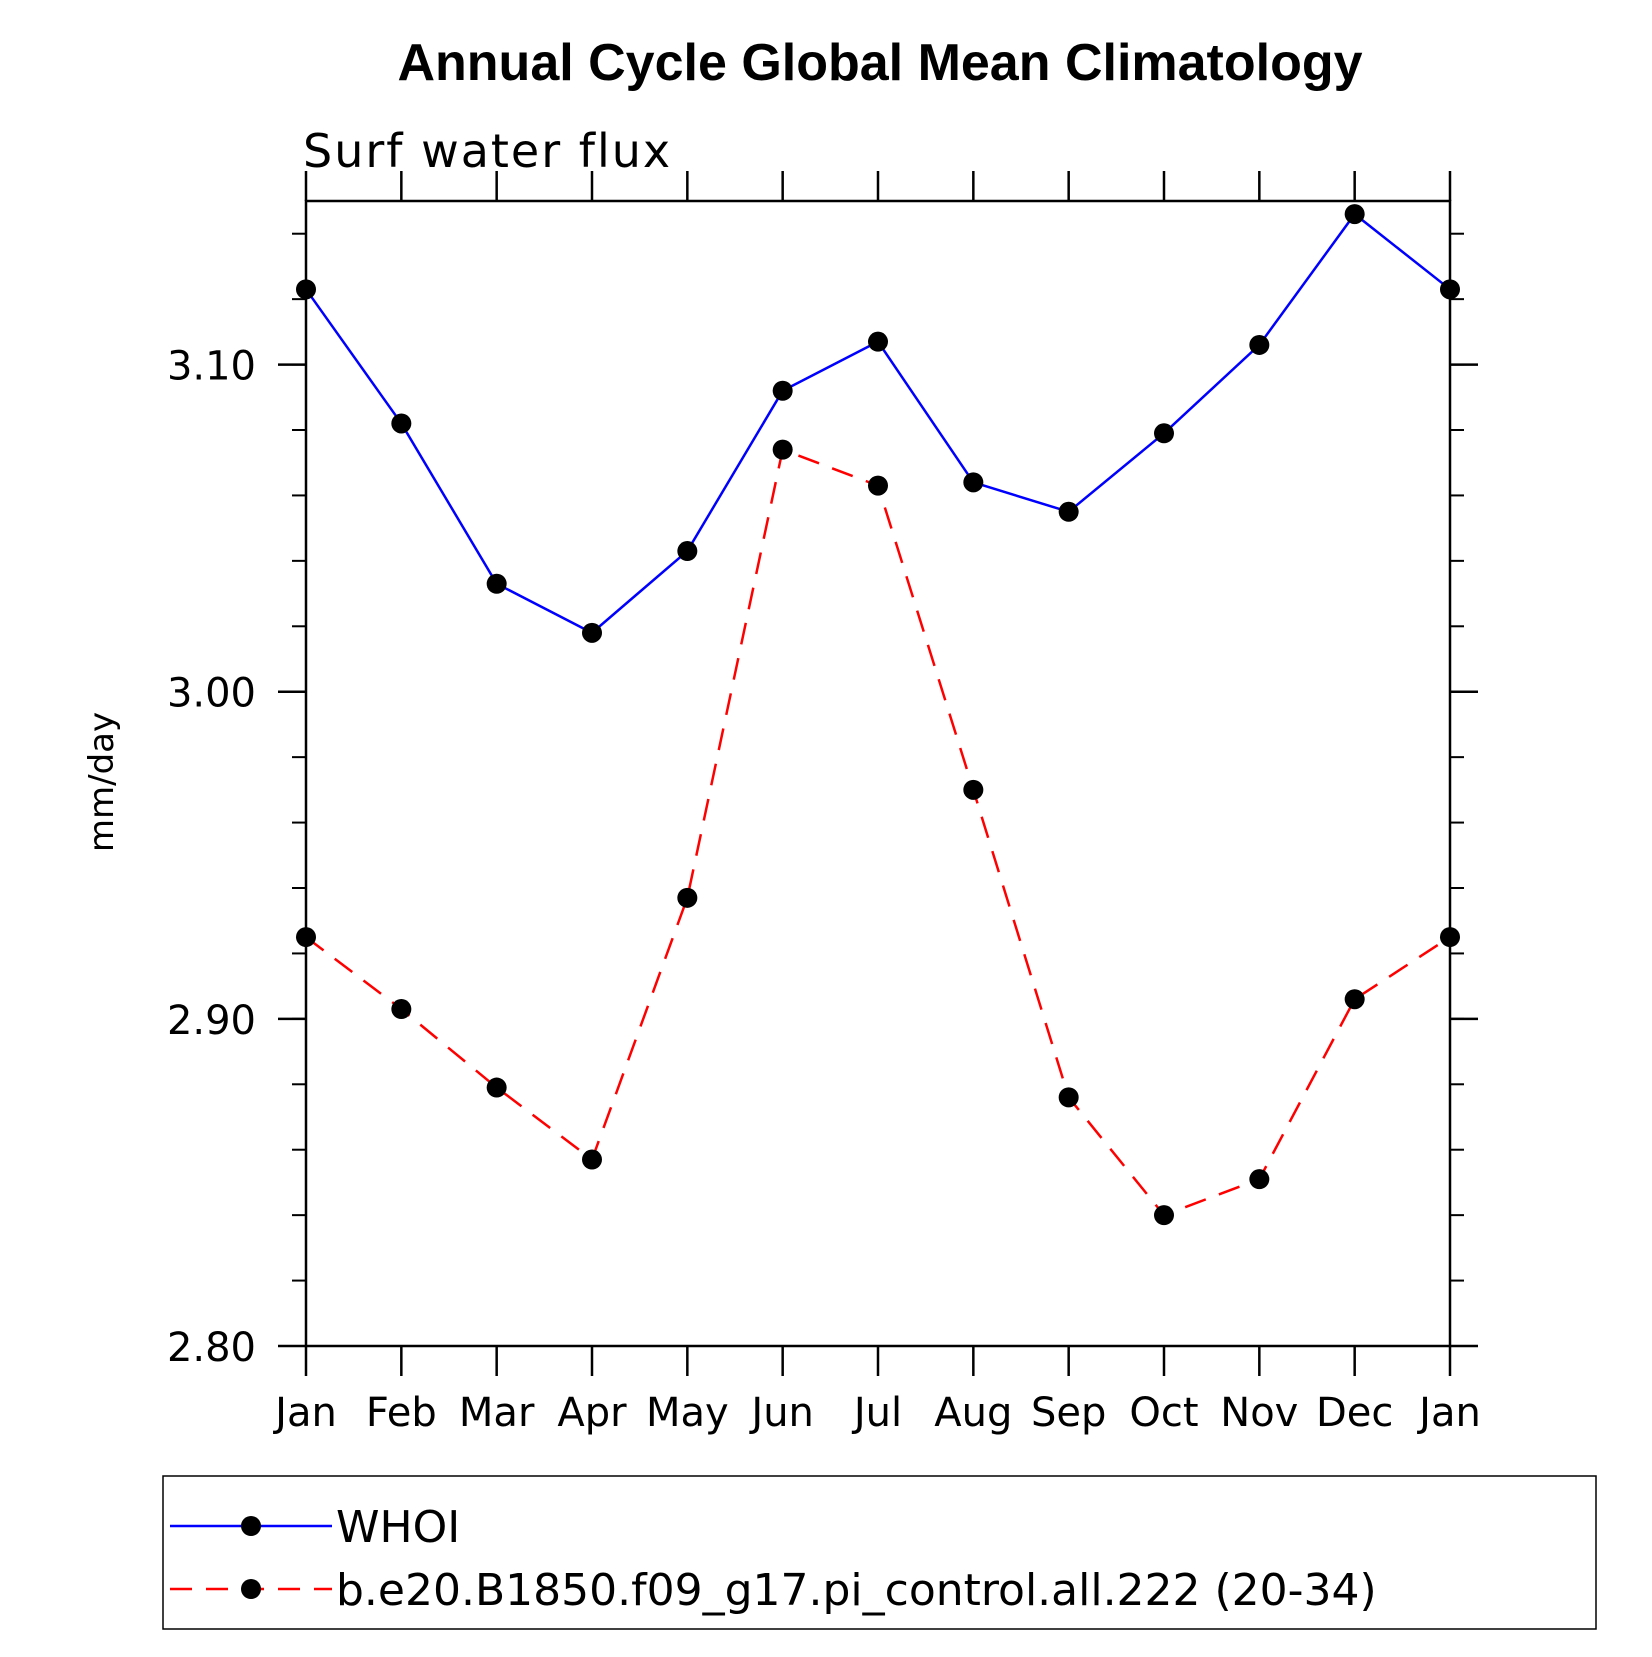 The image size is (1652, 1657). Describe the element at coordinates (211, 367) in the screenshot. I see `y-tick-label: 3.10` at that location.